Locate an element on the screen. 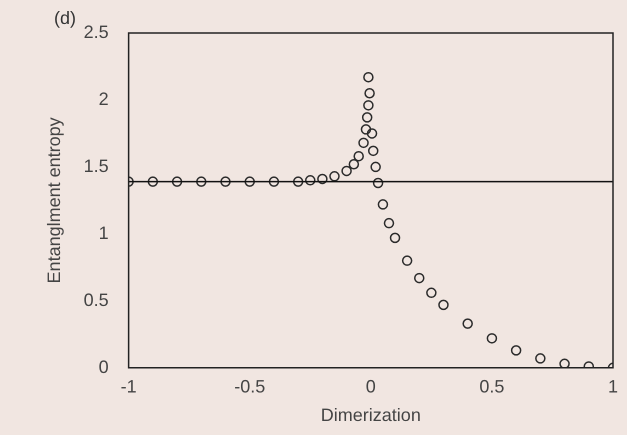 The height and width of the screenshot is (435, 627). y-tick-label: 2 is located at coordinates (103, 98).